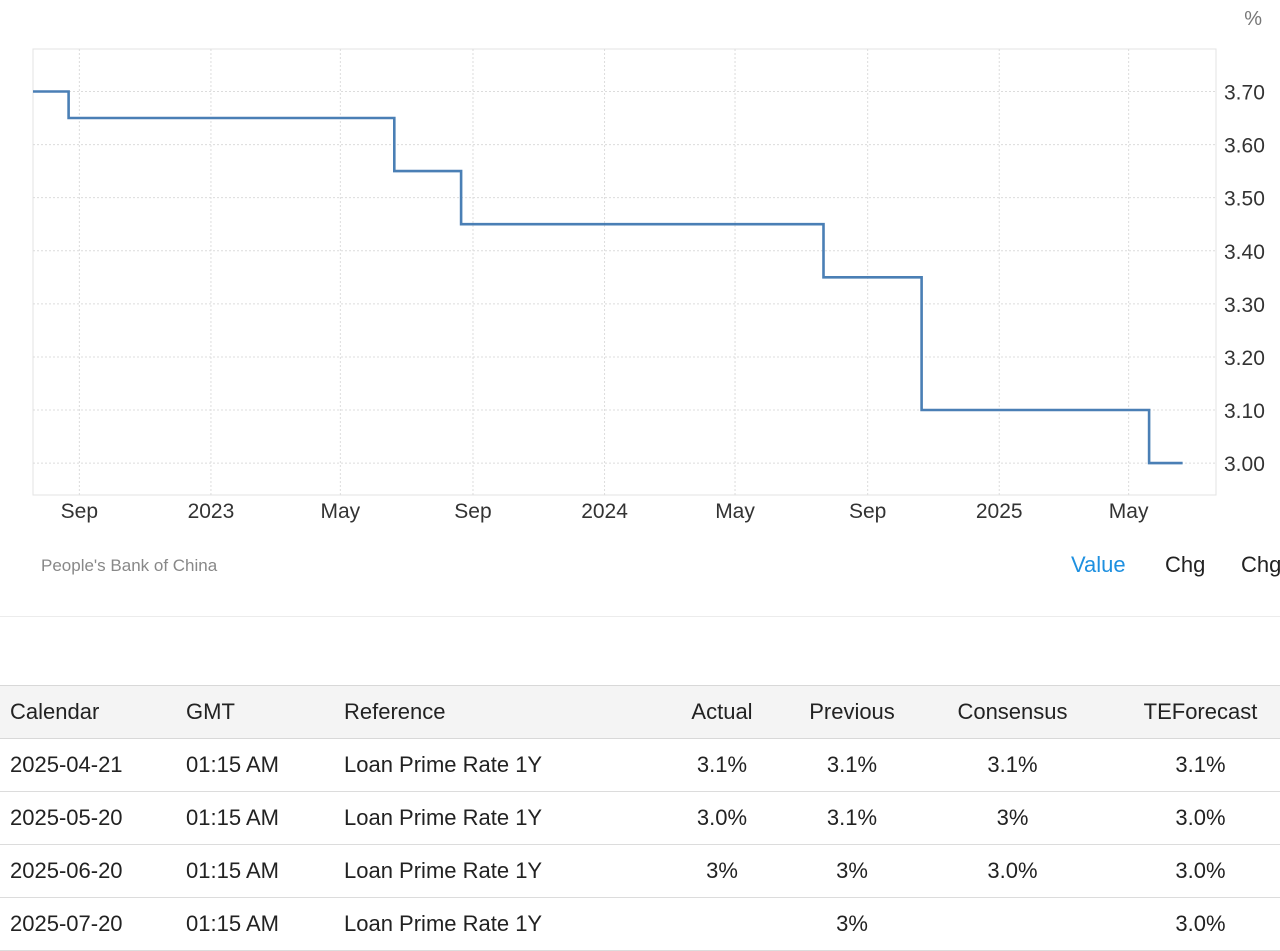 The height and width of the screenshot is (951, 1280). What do you see at coordinates (1185, 564) in the screenshot?
I see `chg-toggle: Chg` at bounding box center [1185, 564].